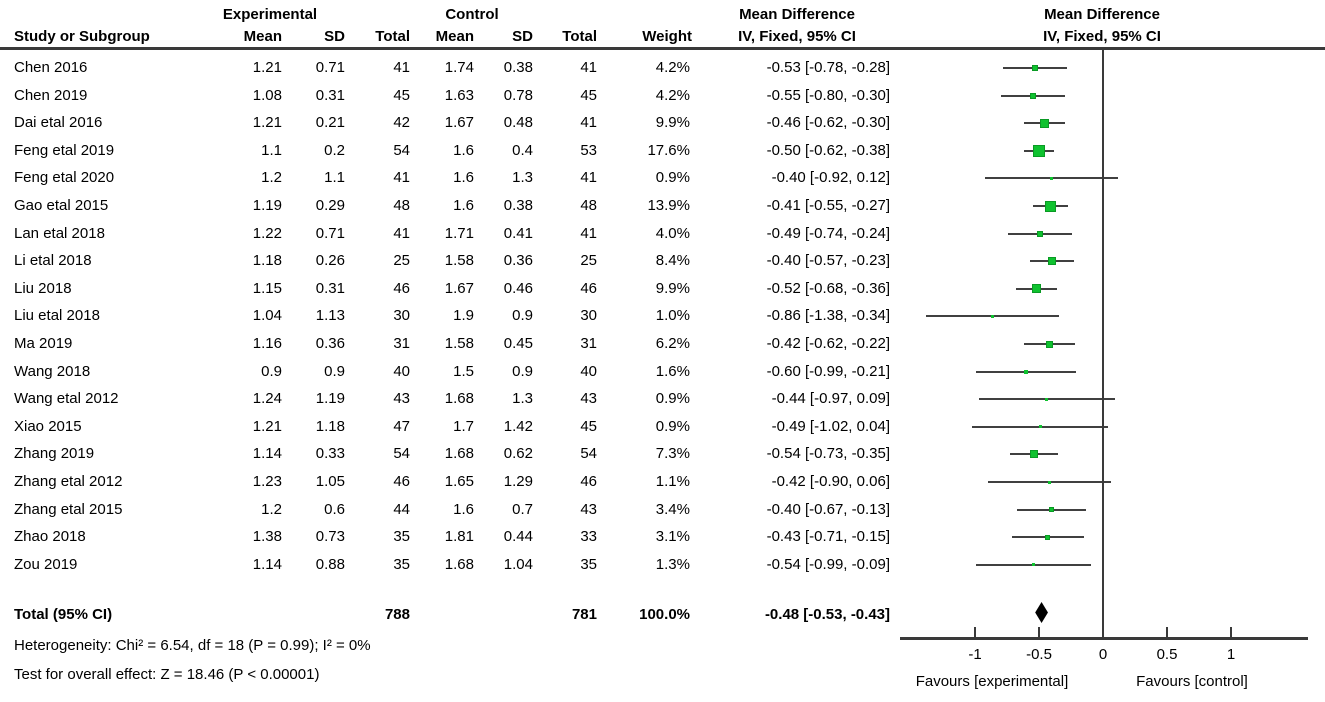 The height and width of the screenshot is (702, 1325). What do you see at coordinates (401, 205) in the screenshot?
I see `study-exp-total: 48` at bounding box center [401, 205].